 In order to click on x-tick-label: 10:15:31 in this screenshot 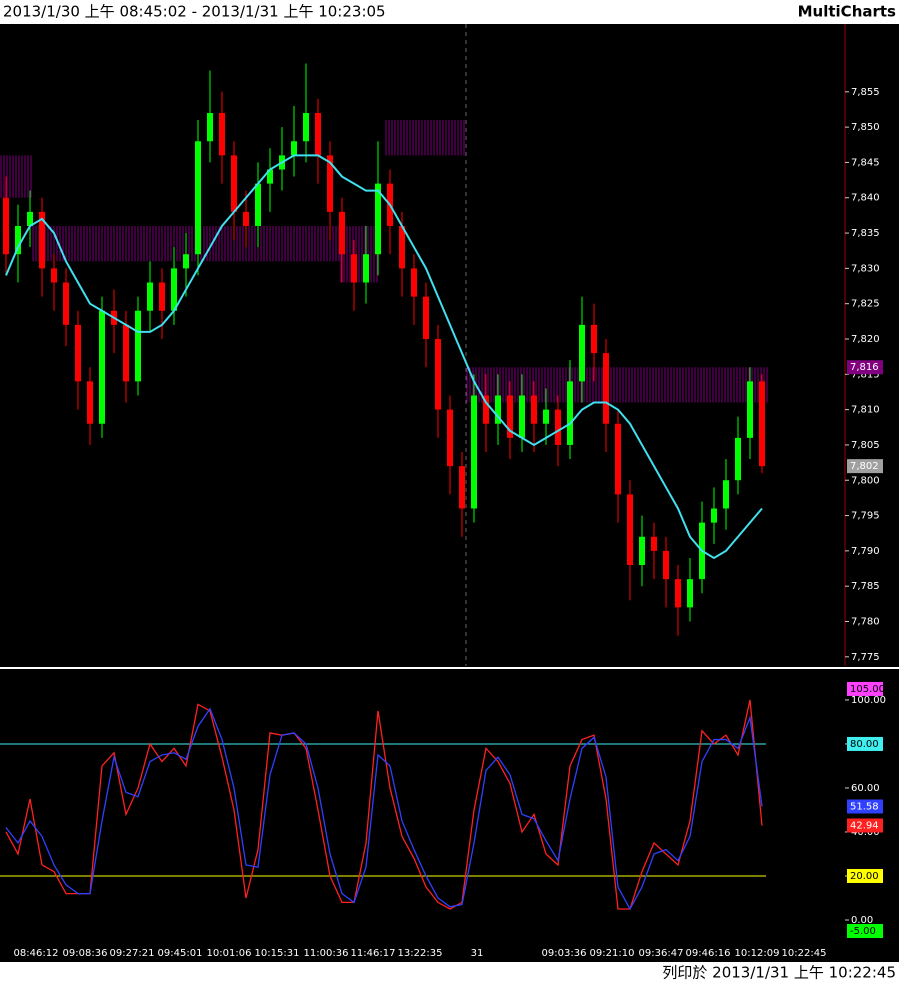, I will do `click(277, 953)`.